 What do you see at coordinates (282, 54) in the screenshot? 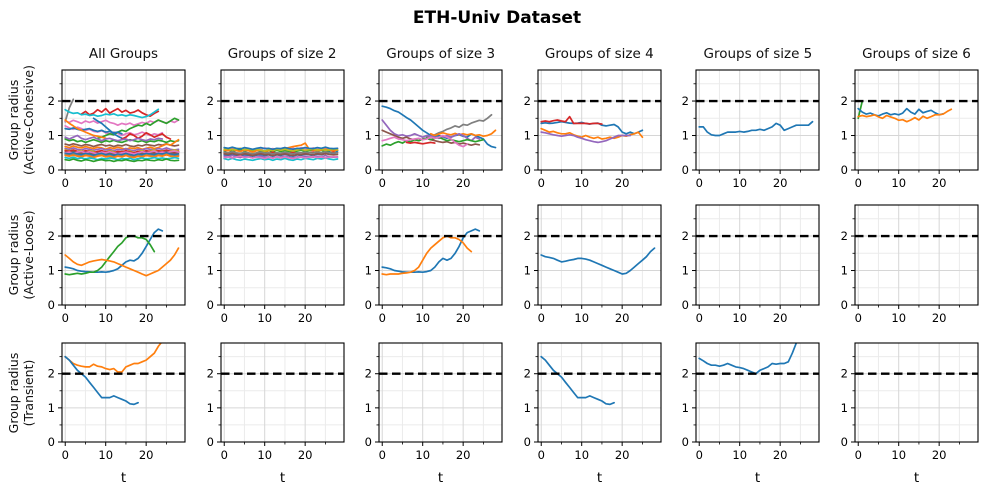
I see `column-title-1: Groups of size 2` at bounding box center [282, 54].